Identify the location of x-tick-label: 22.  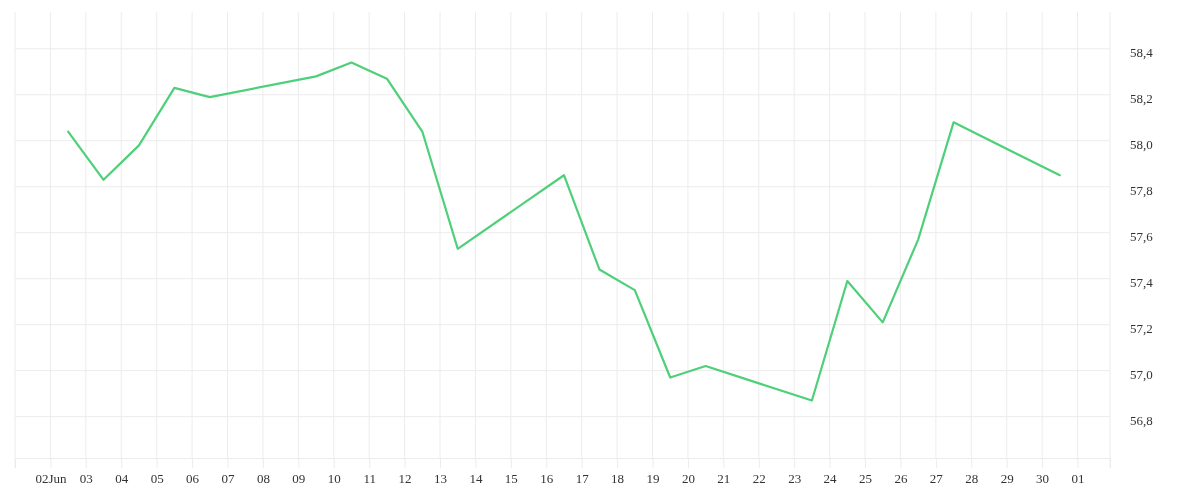
(759, 479).